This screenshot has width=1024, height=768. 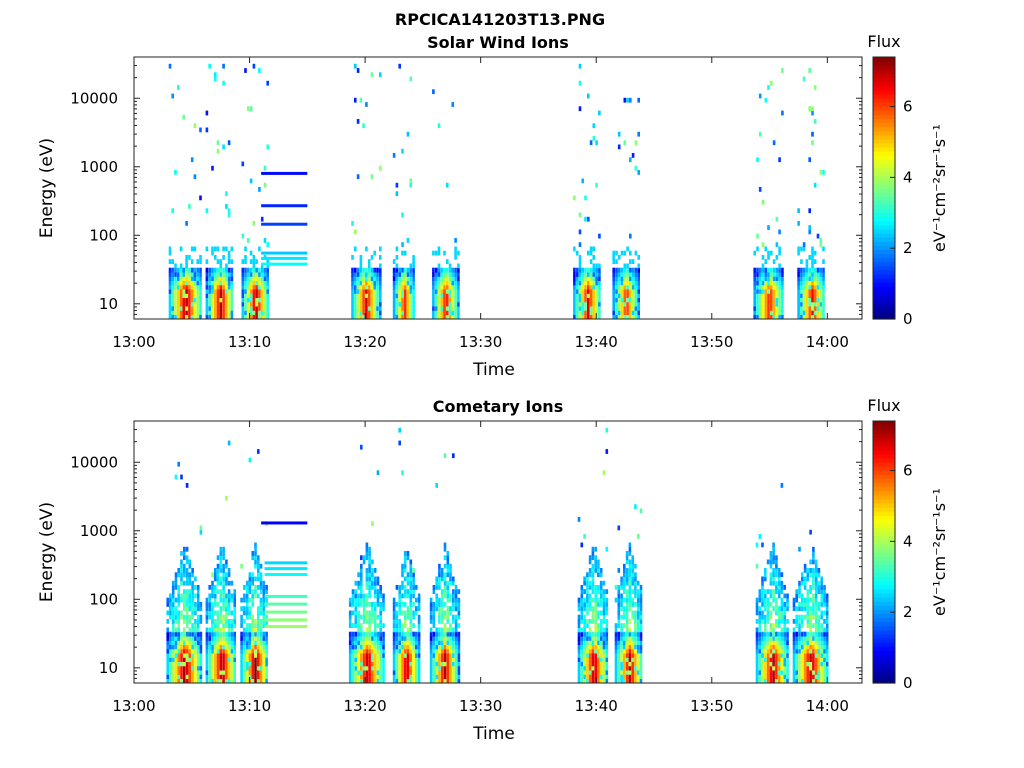 I want to click on x-tick-label: 13:40, so click(x=596, y=342).